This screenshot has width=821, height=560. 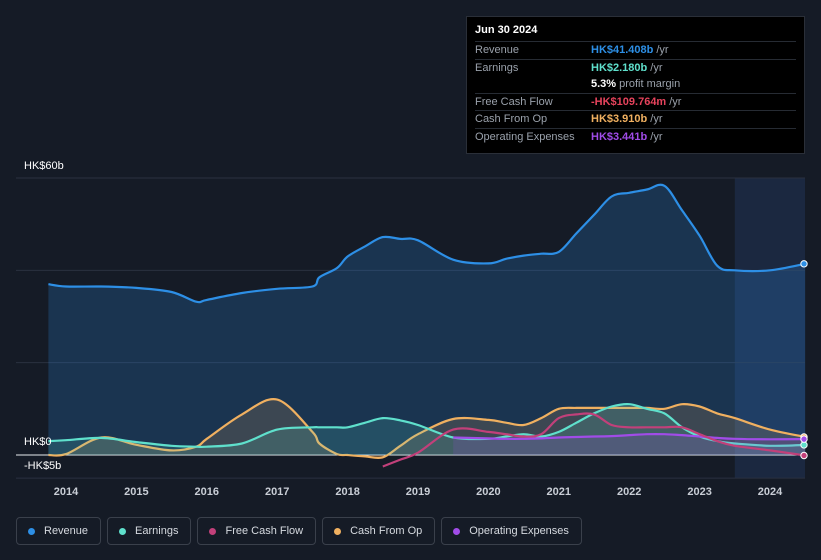 I want to click on tooltip-row: Cash From Op HK$3.910b/yr, so click(x=635, y=119).